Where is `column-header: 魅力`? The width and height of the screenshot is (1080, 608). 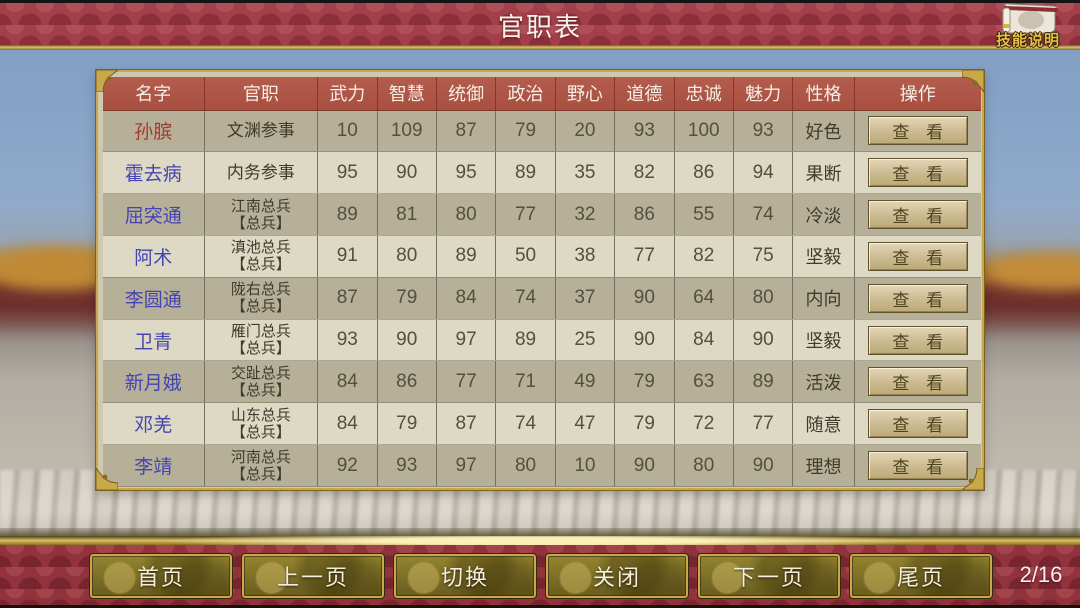
column-header: 魅力 is located at coordinates (762, 94).